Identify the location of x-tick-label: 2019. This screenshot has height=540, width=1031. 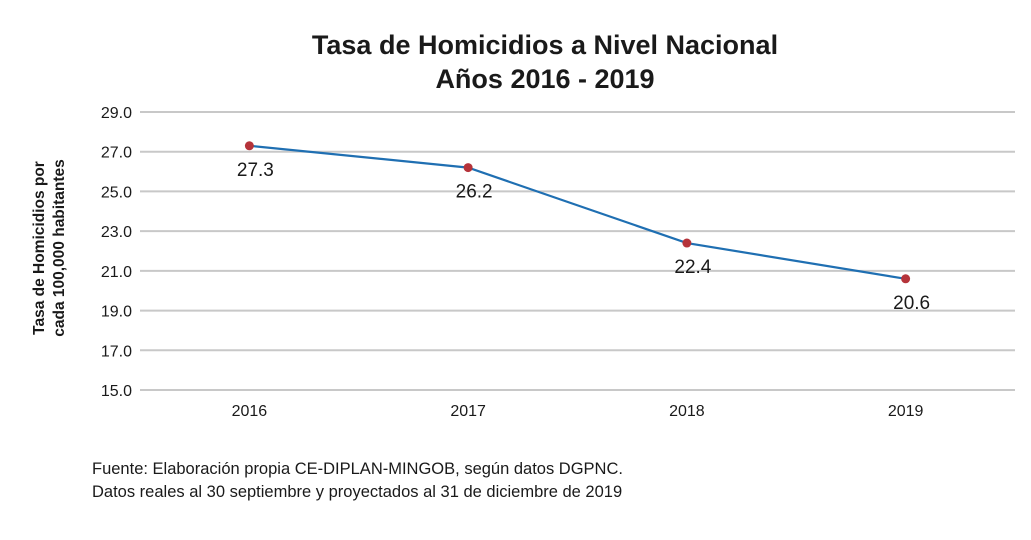
(906, 411).